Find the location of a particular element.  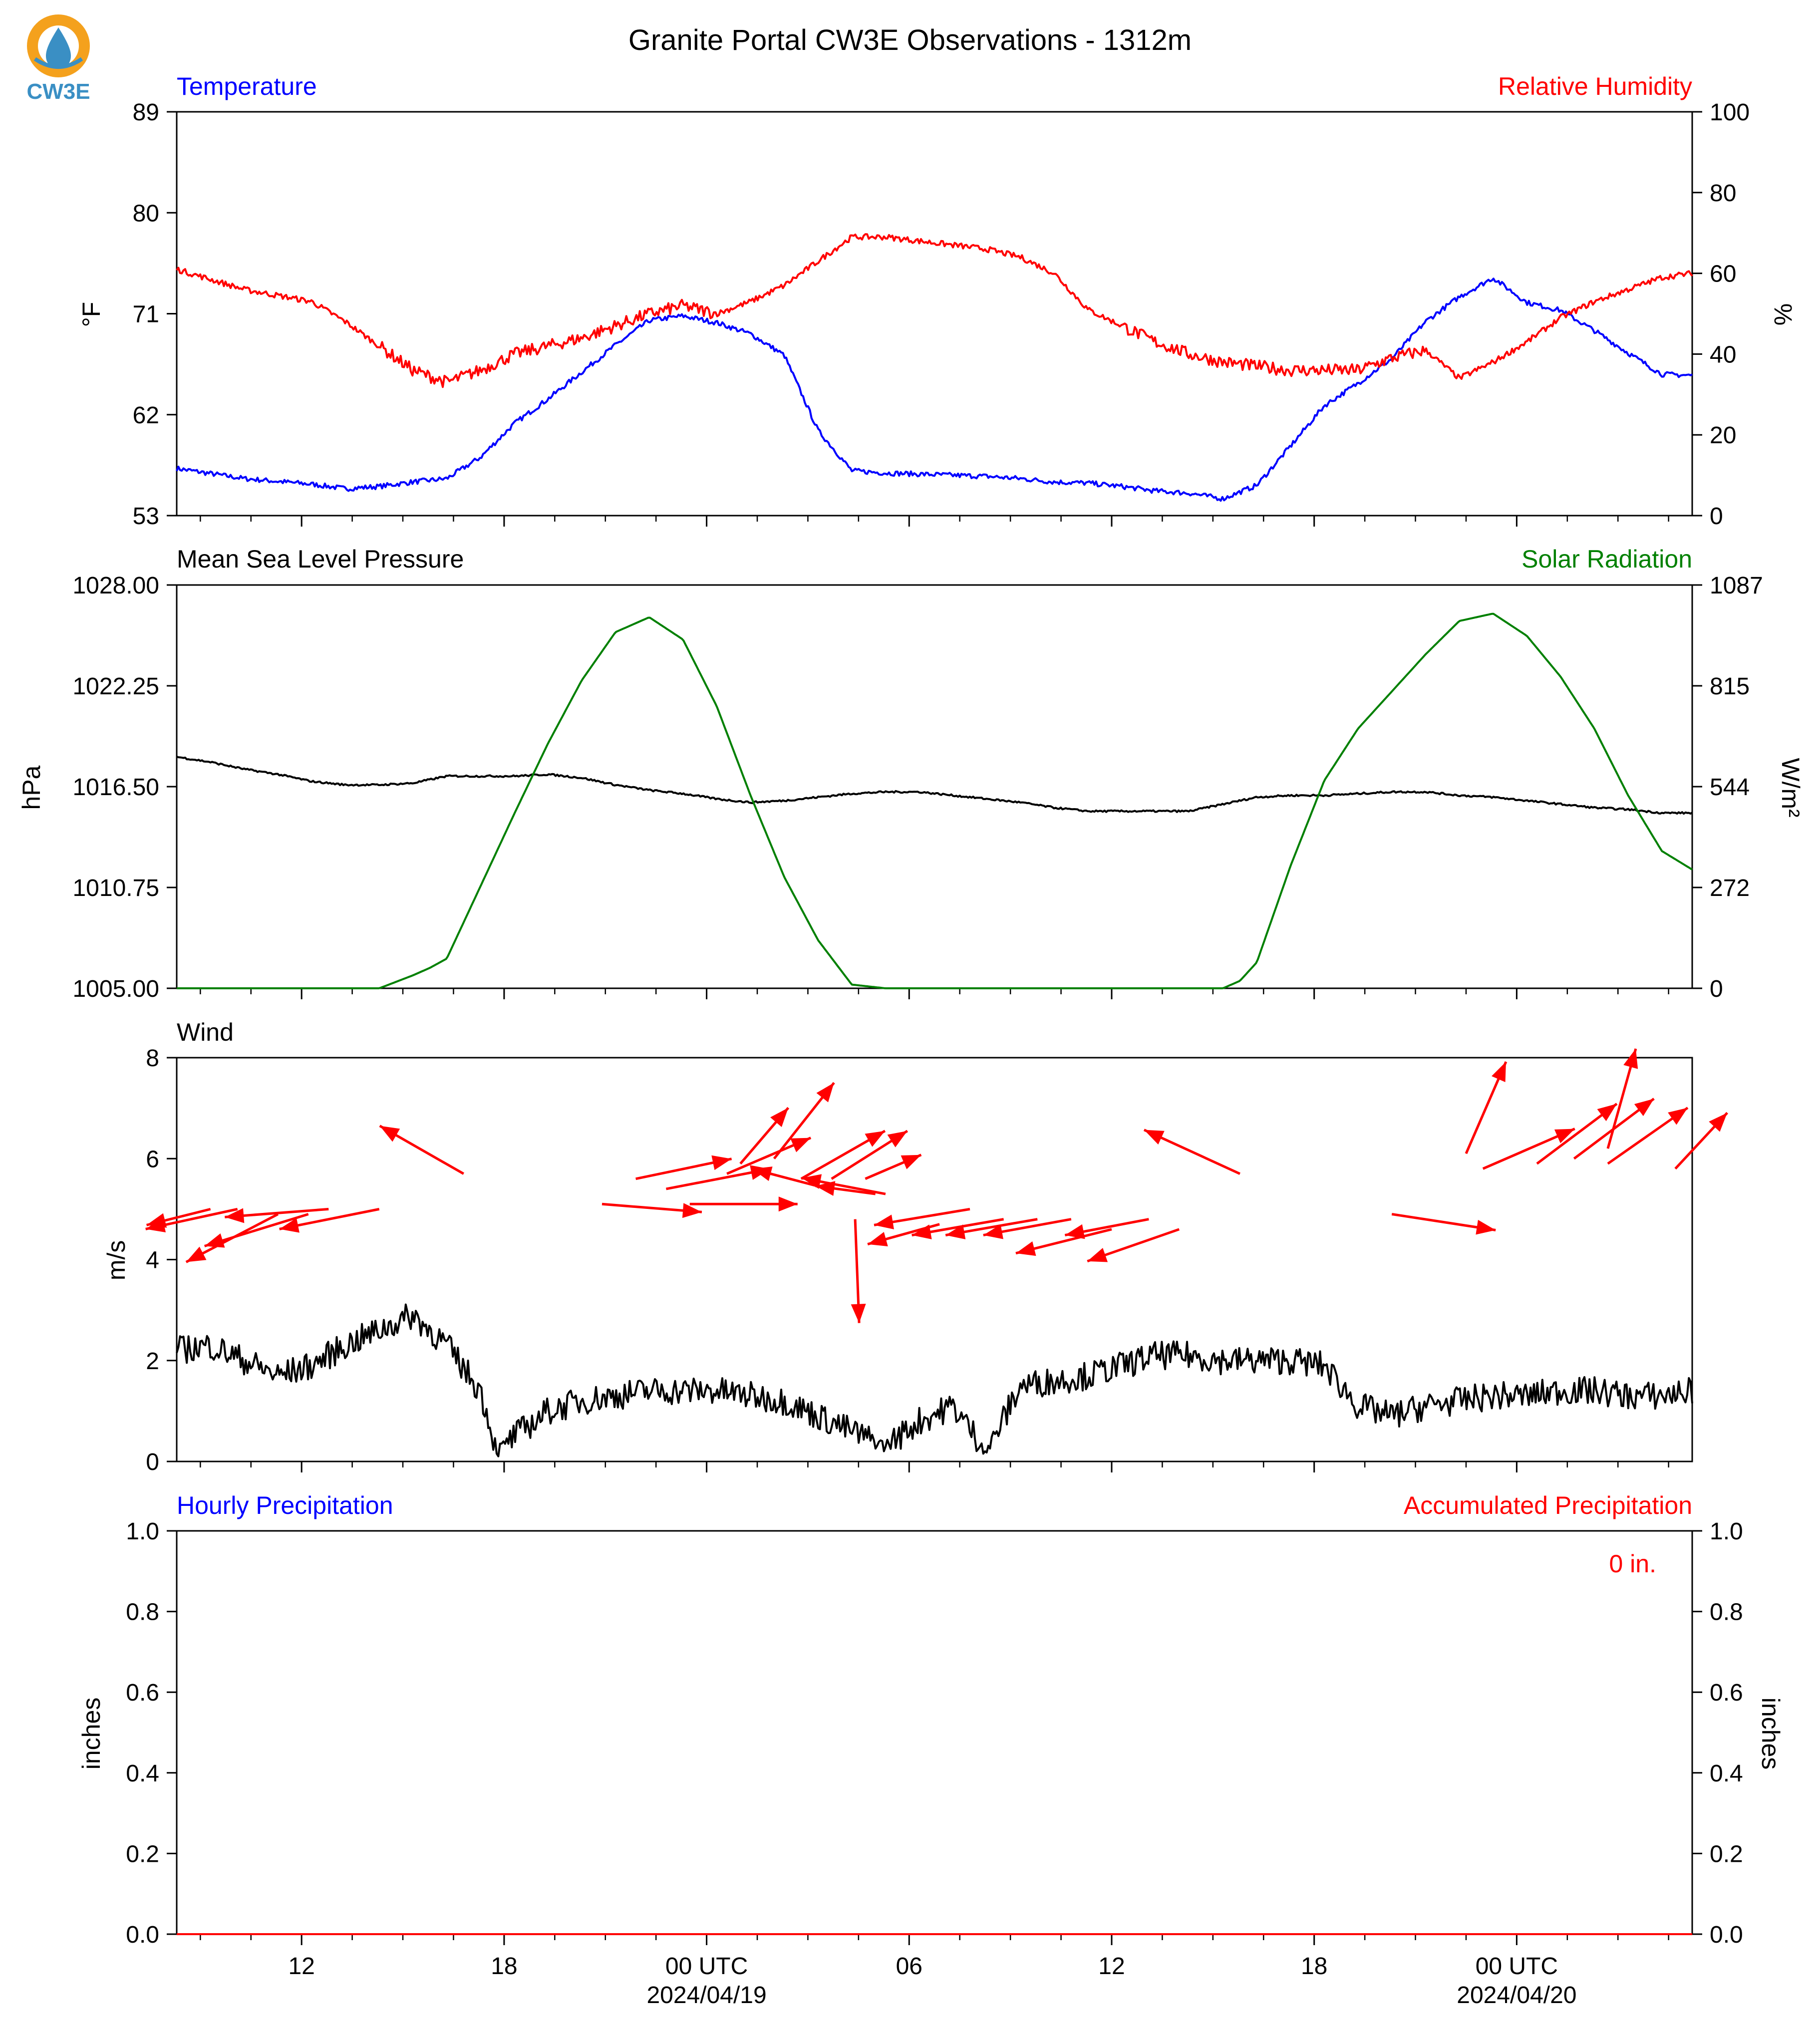

solar-radiation-title: Solar Radiation is located at coordinates (1606, 559).